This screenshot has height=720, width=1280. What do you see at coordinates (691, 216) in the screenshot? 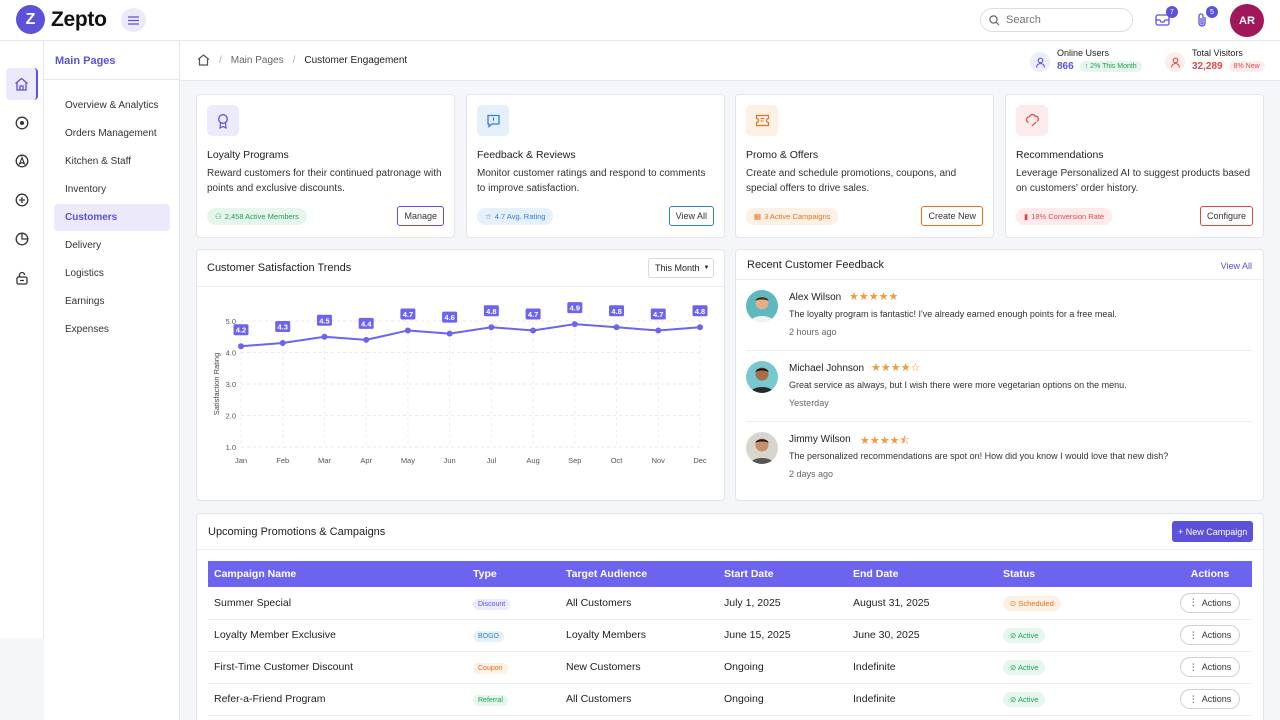
I see `view-all-button: View All` at bounding box center [691, 216].